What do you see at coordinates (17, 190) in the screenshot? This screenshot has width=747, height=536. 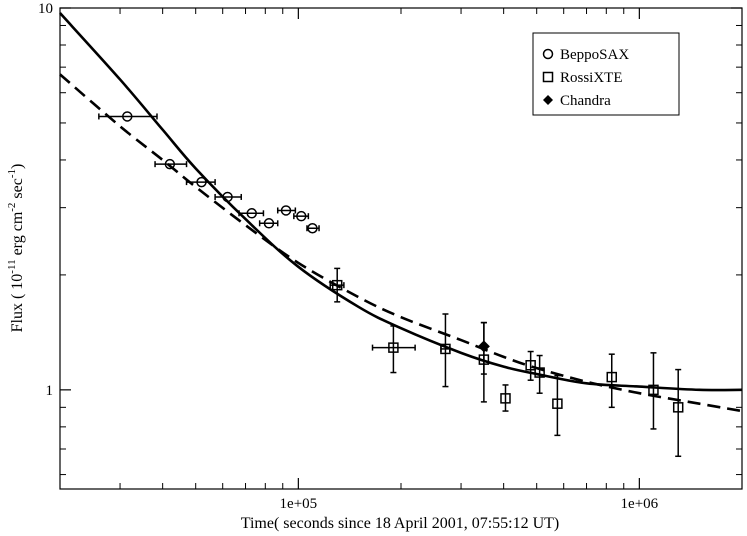 I see `y-label-mid2: sec` at bounding box center [17, 190].